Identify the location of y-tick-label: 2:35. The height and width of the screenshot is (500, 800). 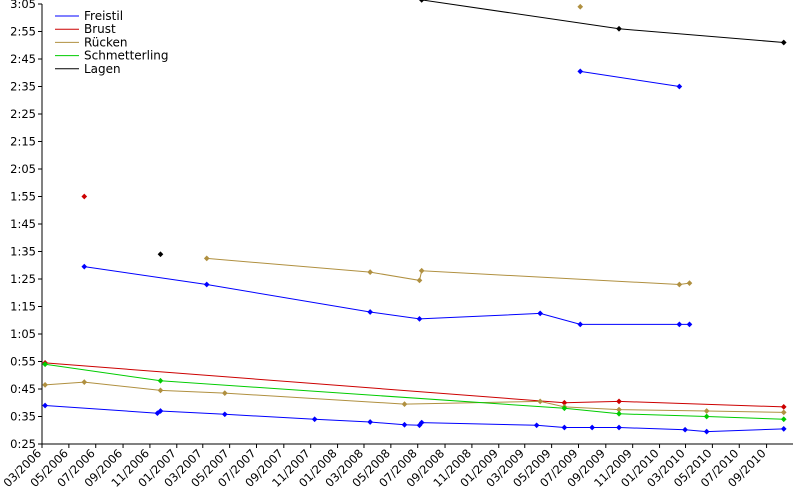
(23, 87).